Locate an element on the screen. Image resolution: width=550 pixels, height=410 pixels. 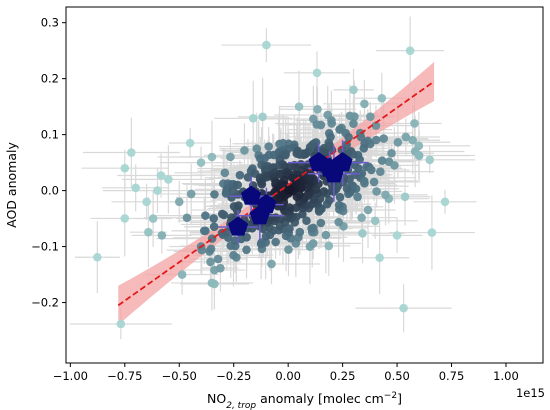
x-tick-label: −1.00 is located at coordinates (70, 376).